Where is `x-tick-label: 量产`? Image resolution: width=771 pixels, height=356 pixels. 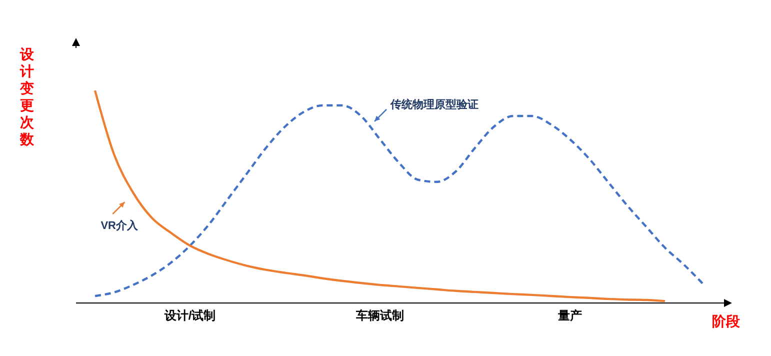
x-tick-label: 量产 is located at coordinates (569, 315).